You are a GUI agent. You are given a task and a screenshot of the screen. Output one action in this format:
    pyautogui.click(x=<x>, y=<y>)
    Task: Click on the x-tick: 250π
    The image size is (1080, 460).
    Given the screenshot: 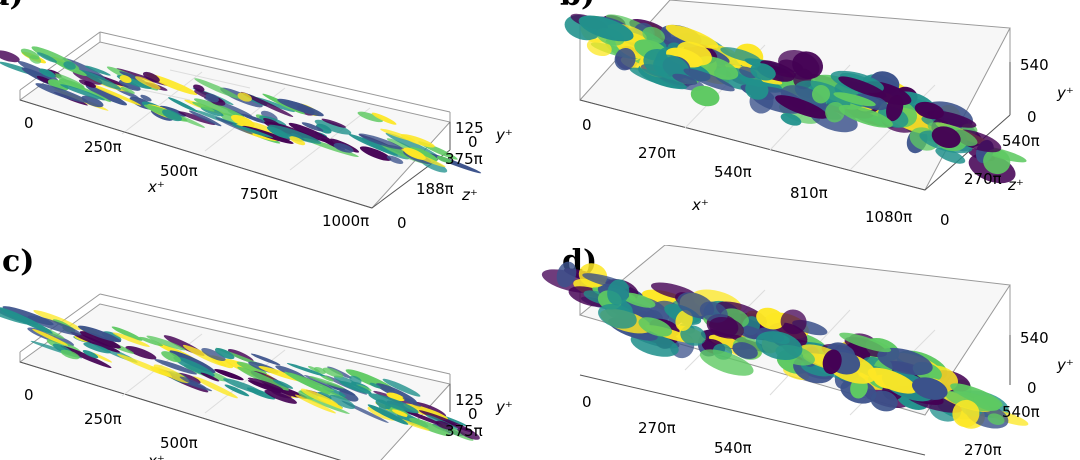 What is the action you would take?
    pyautogui.click(x=103, y=147)
    